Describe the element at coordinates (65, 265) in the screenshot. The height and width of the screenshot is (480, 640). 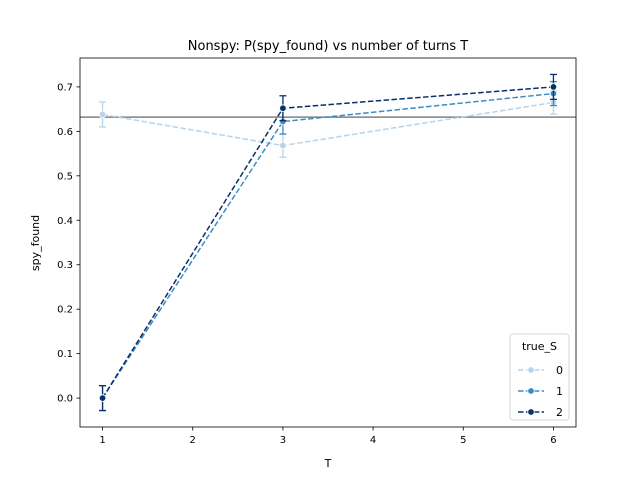
I see `y-tick-label: 0.3` at that location.